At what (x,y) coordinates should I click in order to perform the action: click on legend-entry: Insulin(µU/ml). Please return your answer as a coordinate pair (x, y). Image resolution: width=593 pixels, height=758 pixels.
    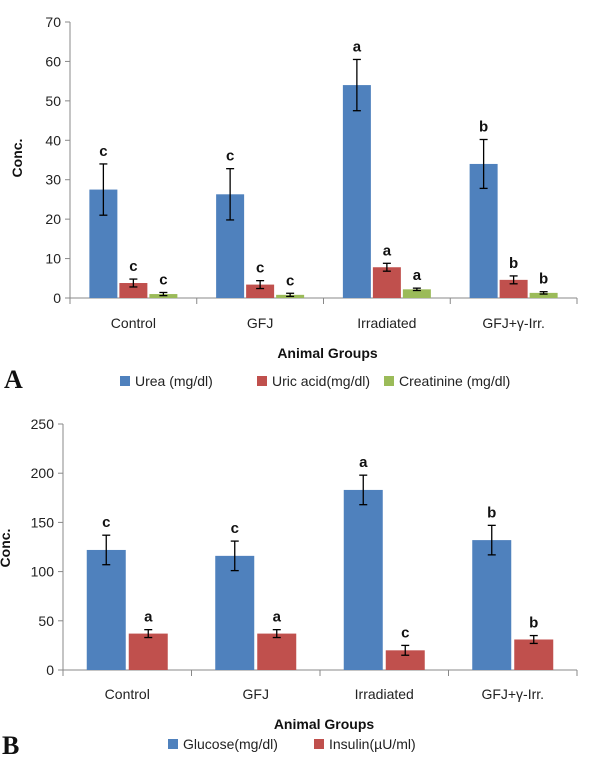
    Looking at the image, I should click on (372, 744).